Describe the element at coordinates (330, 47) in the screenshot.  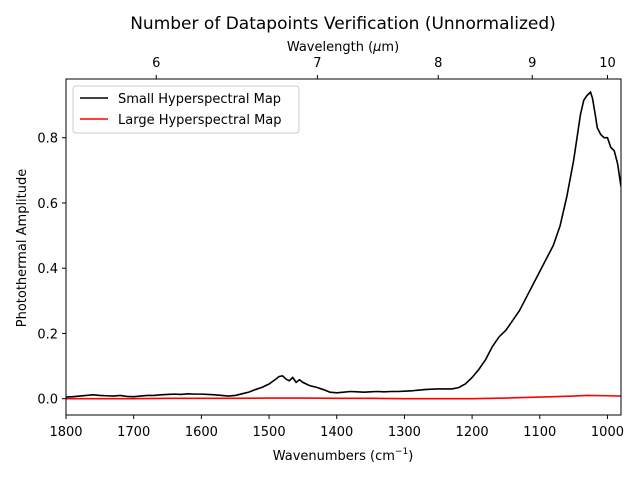
I see `top-axis-label-text: Wavelength (` at that location.